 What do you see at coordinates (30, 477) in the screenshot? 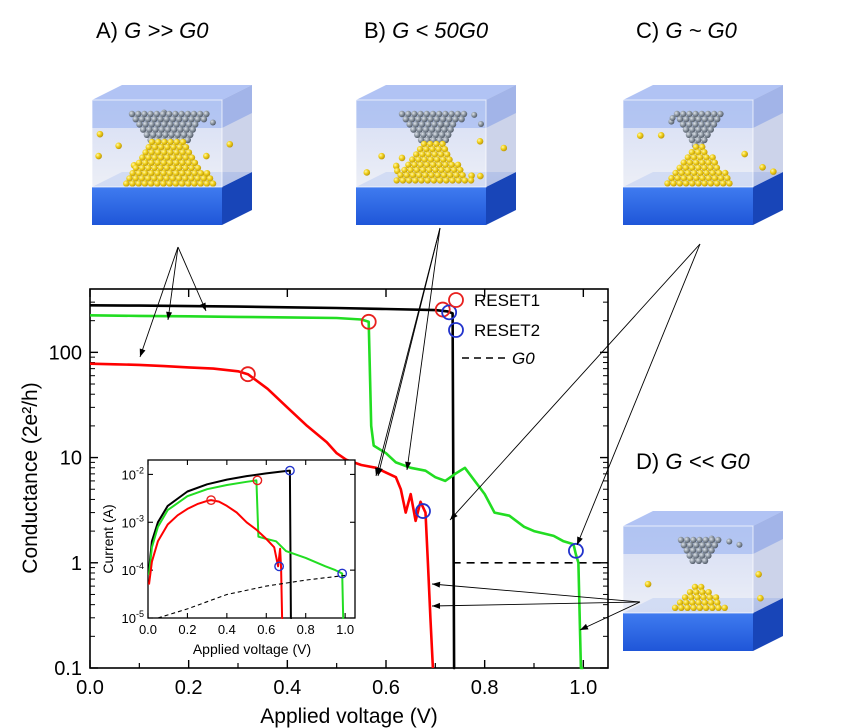
I see `y-axis-label: Conductance (2e²/h)` at bounding box center [30, 477].